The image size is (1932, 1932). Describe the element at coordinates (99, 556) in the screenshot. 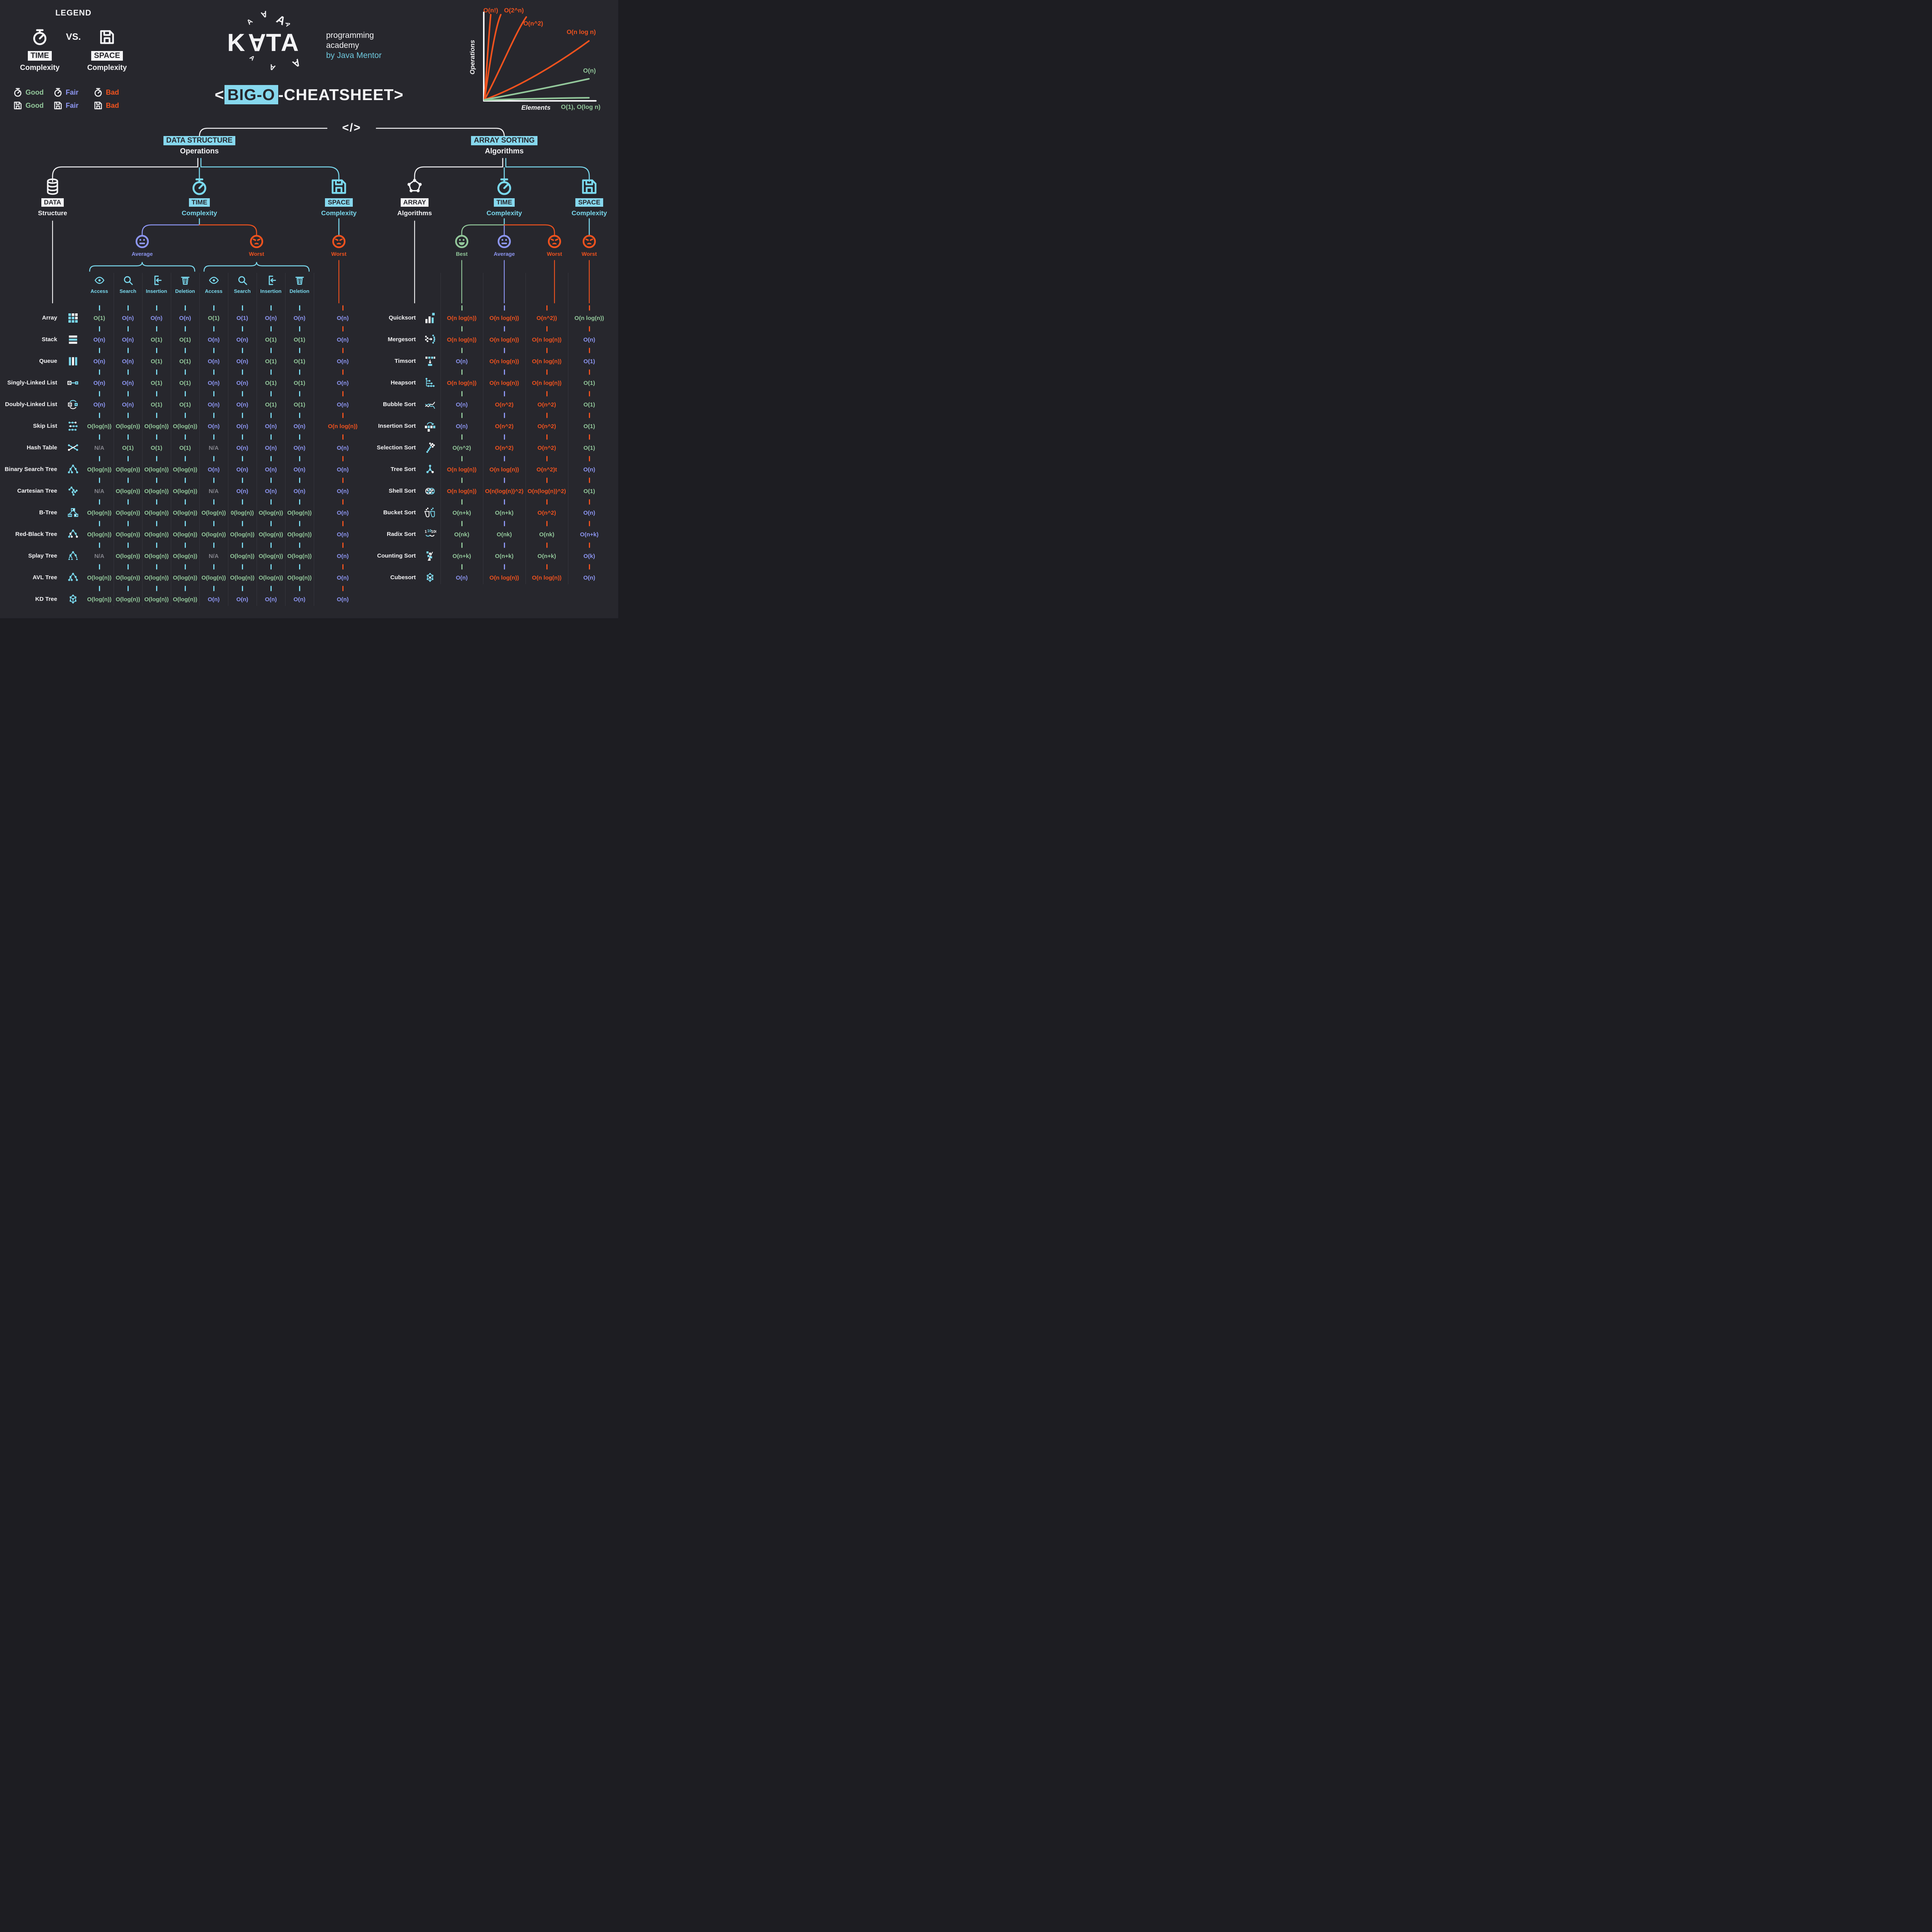

I see `ds-avg-access: N/A` at that location.